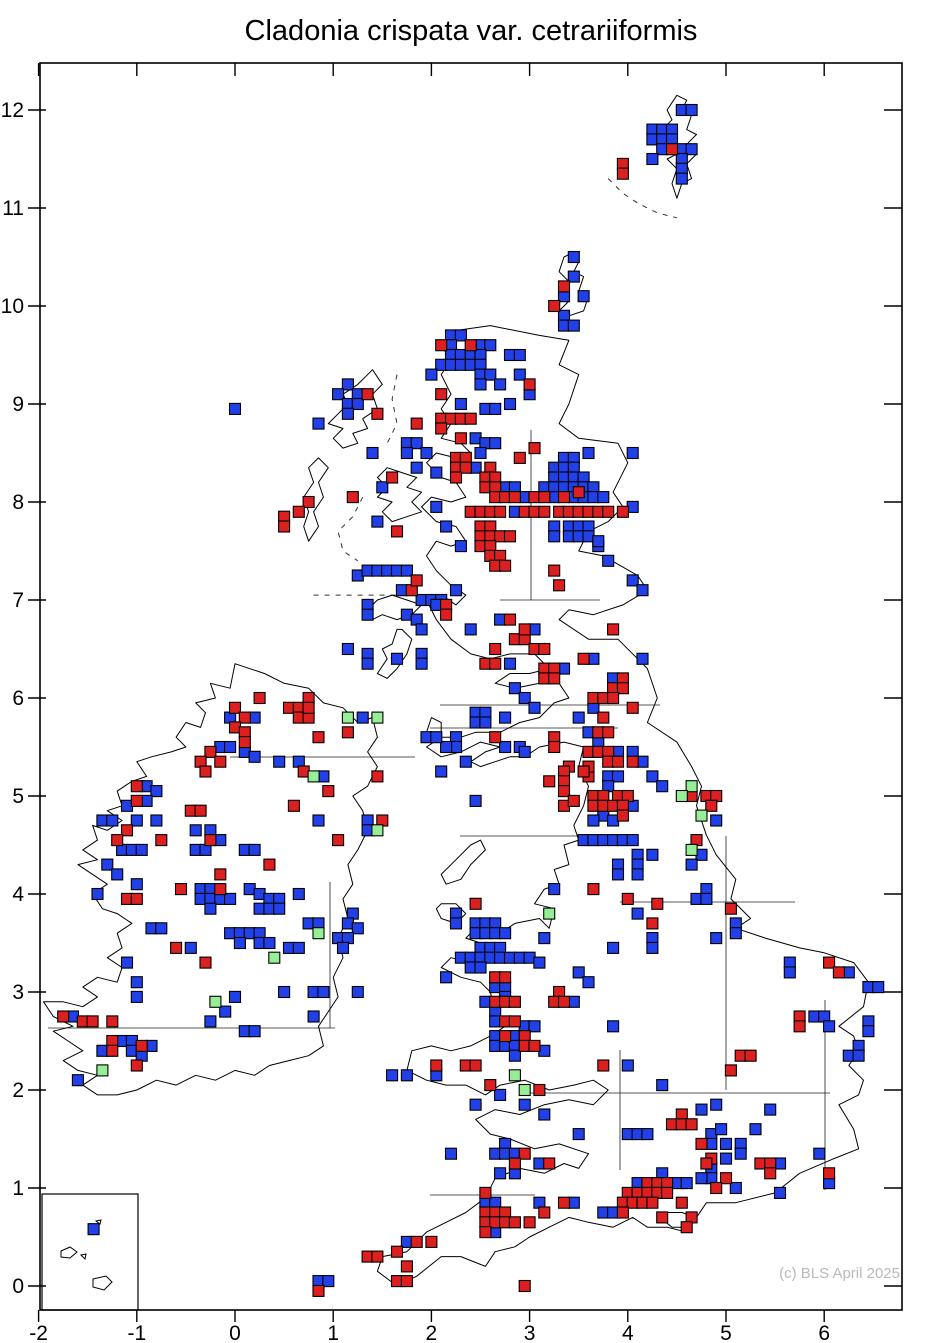 The image size is (944, 1343). Describe the element at coordinates (471, 31) in the screenshot. I see `map-title: Cladonia crispata var. cetrariiformis` at that location.